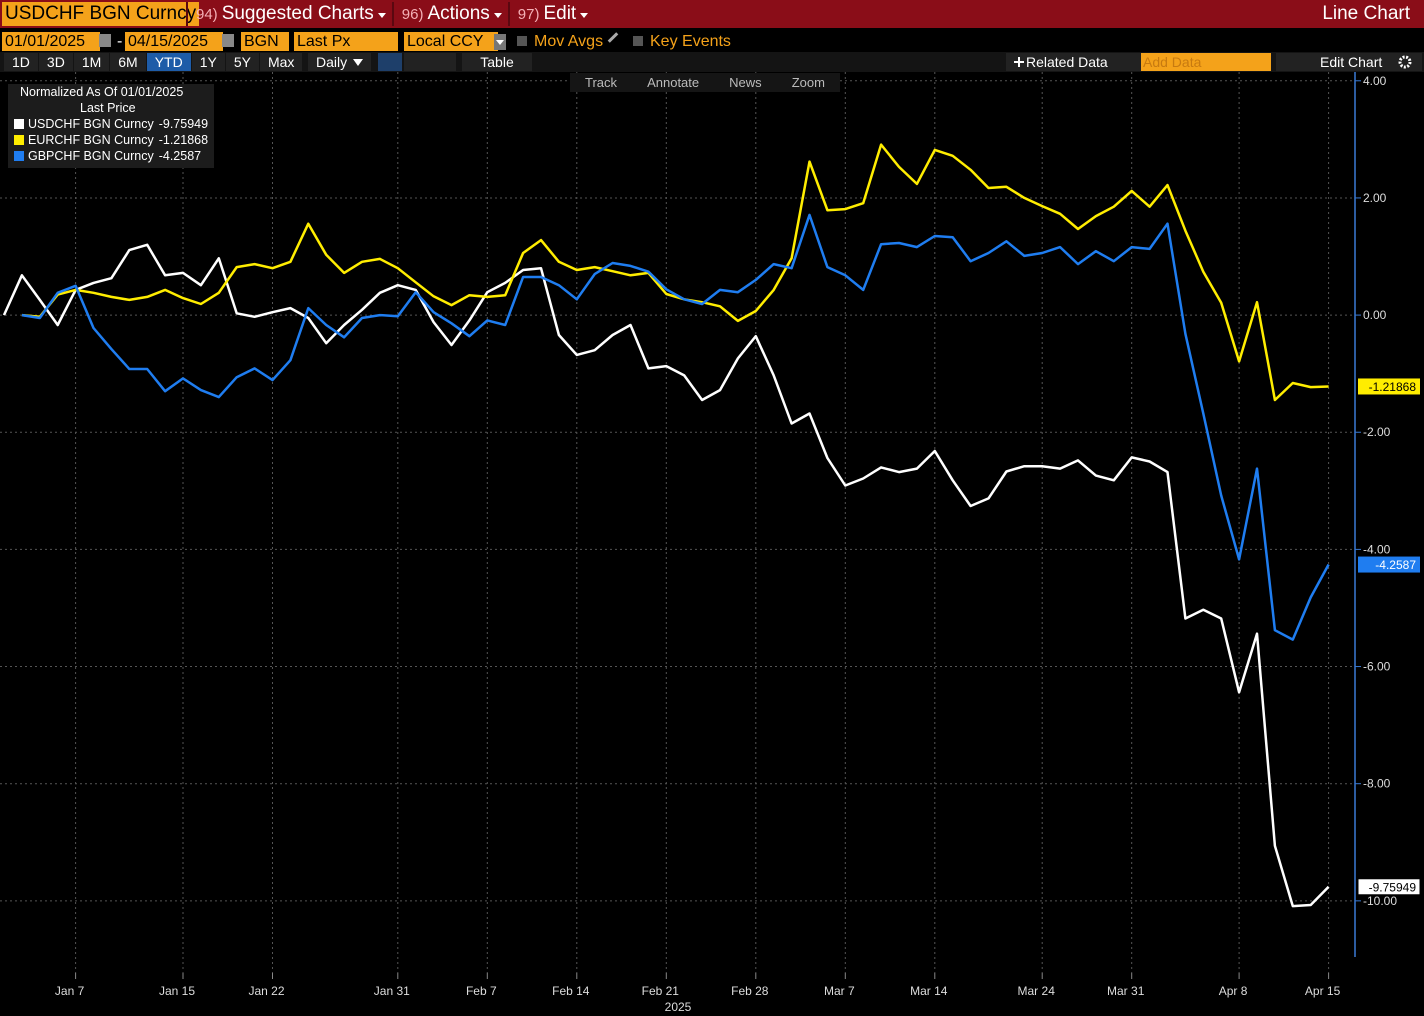 This screenshot has height=1016, width=1424. Describe the element at coordinates (208, 62) in the screenshot. I see `period-button: 1Y` at that location.